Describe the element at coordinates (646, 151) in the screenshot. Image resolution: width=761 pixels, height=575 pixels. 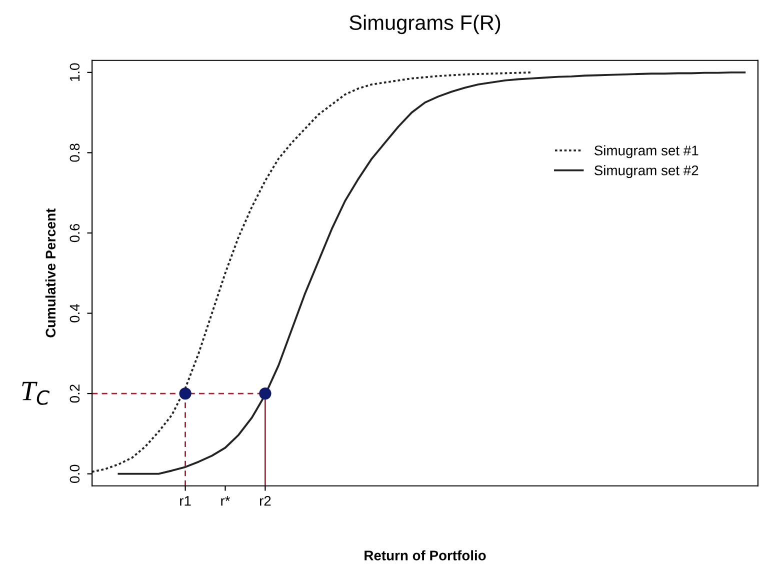
I see `legend-label: Simugram set #1` at that location.